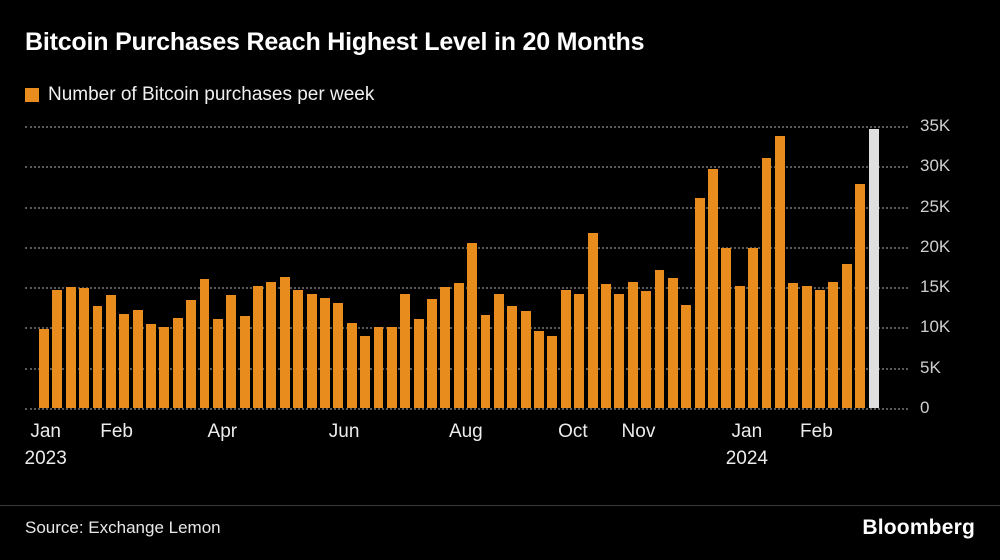 The width and height of the screenshot is (1000, 560). Describe the element at coordinates (453, 449) in the screenshot. I see `x-axis: Jan 2023 Feb Apr Jun Aug Oct Nov Jan 2024 Feb` at that location.